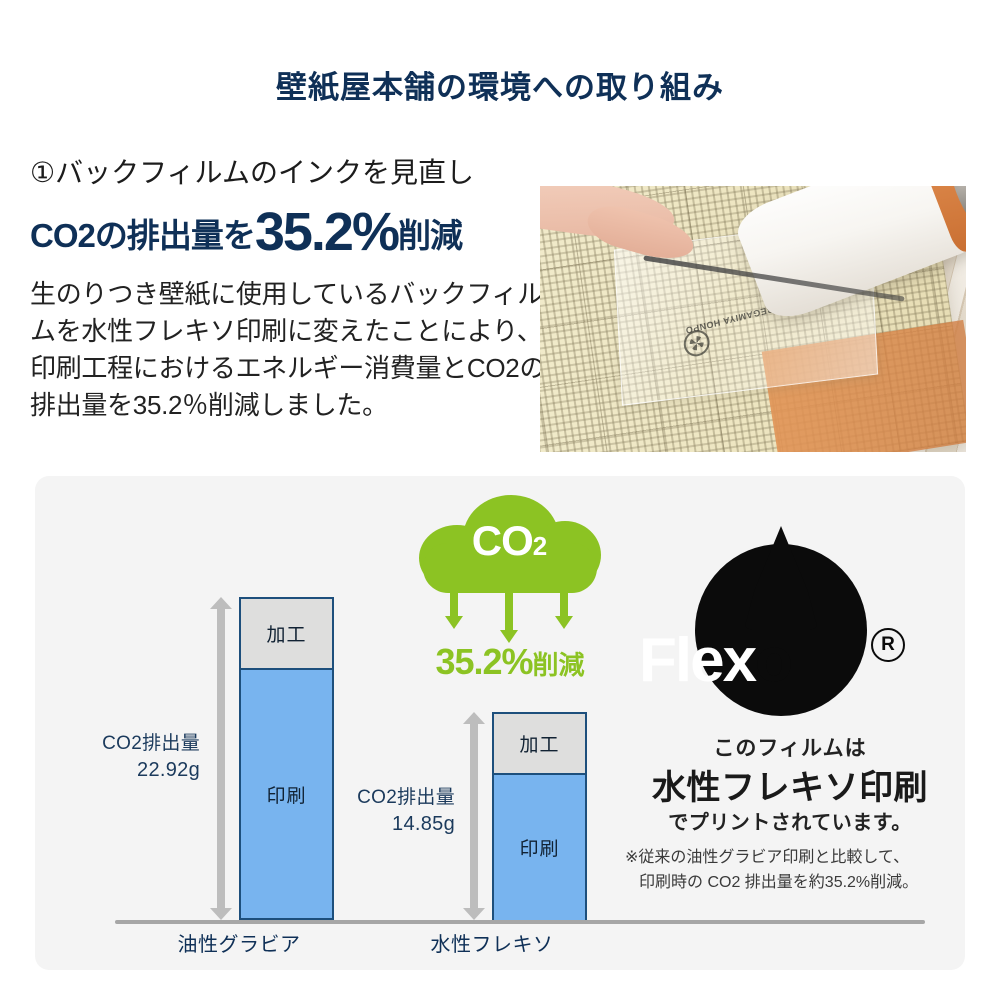 This screenshot has height=1000, width=1000. Describe the element at coordinates (327, 232) in the screenshot. I see `headline-value: 35.2%` at that location.